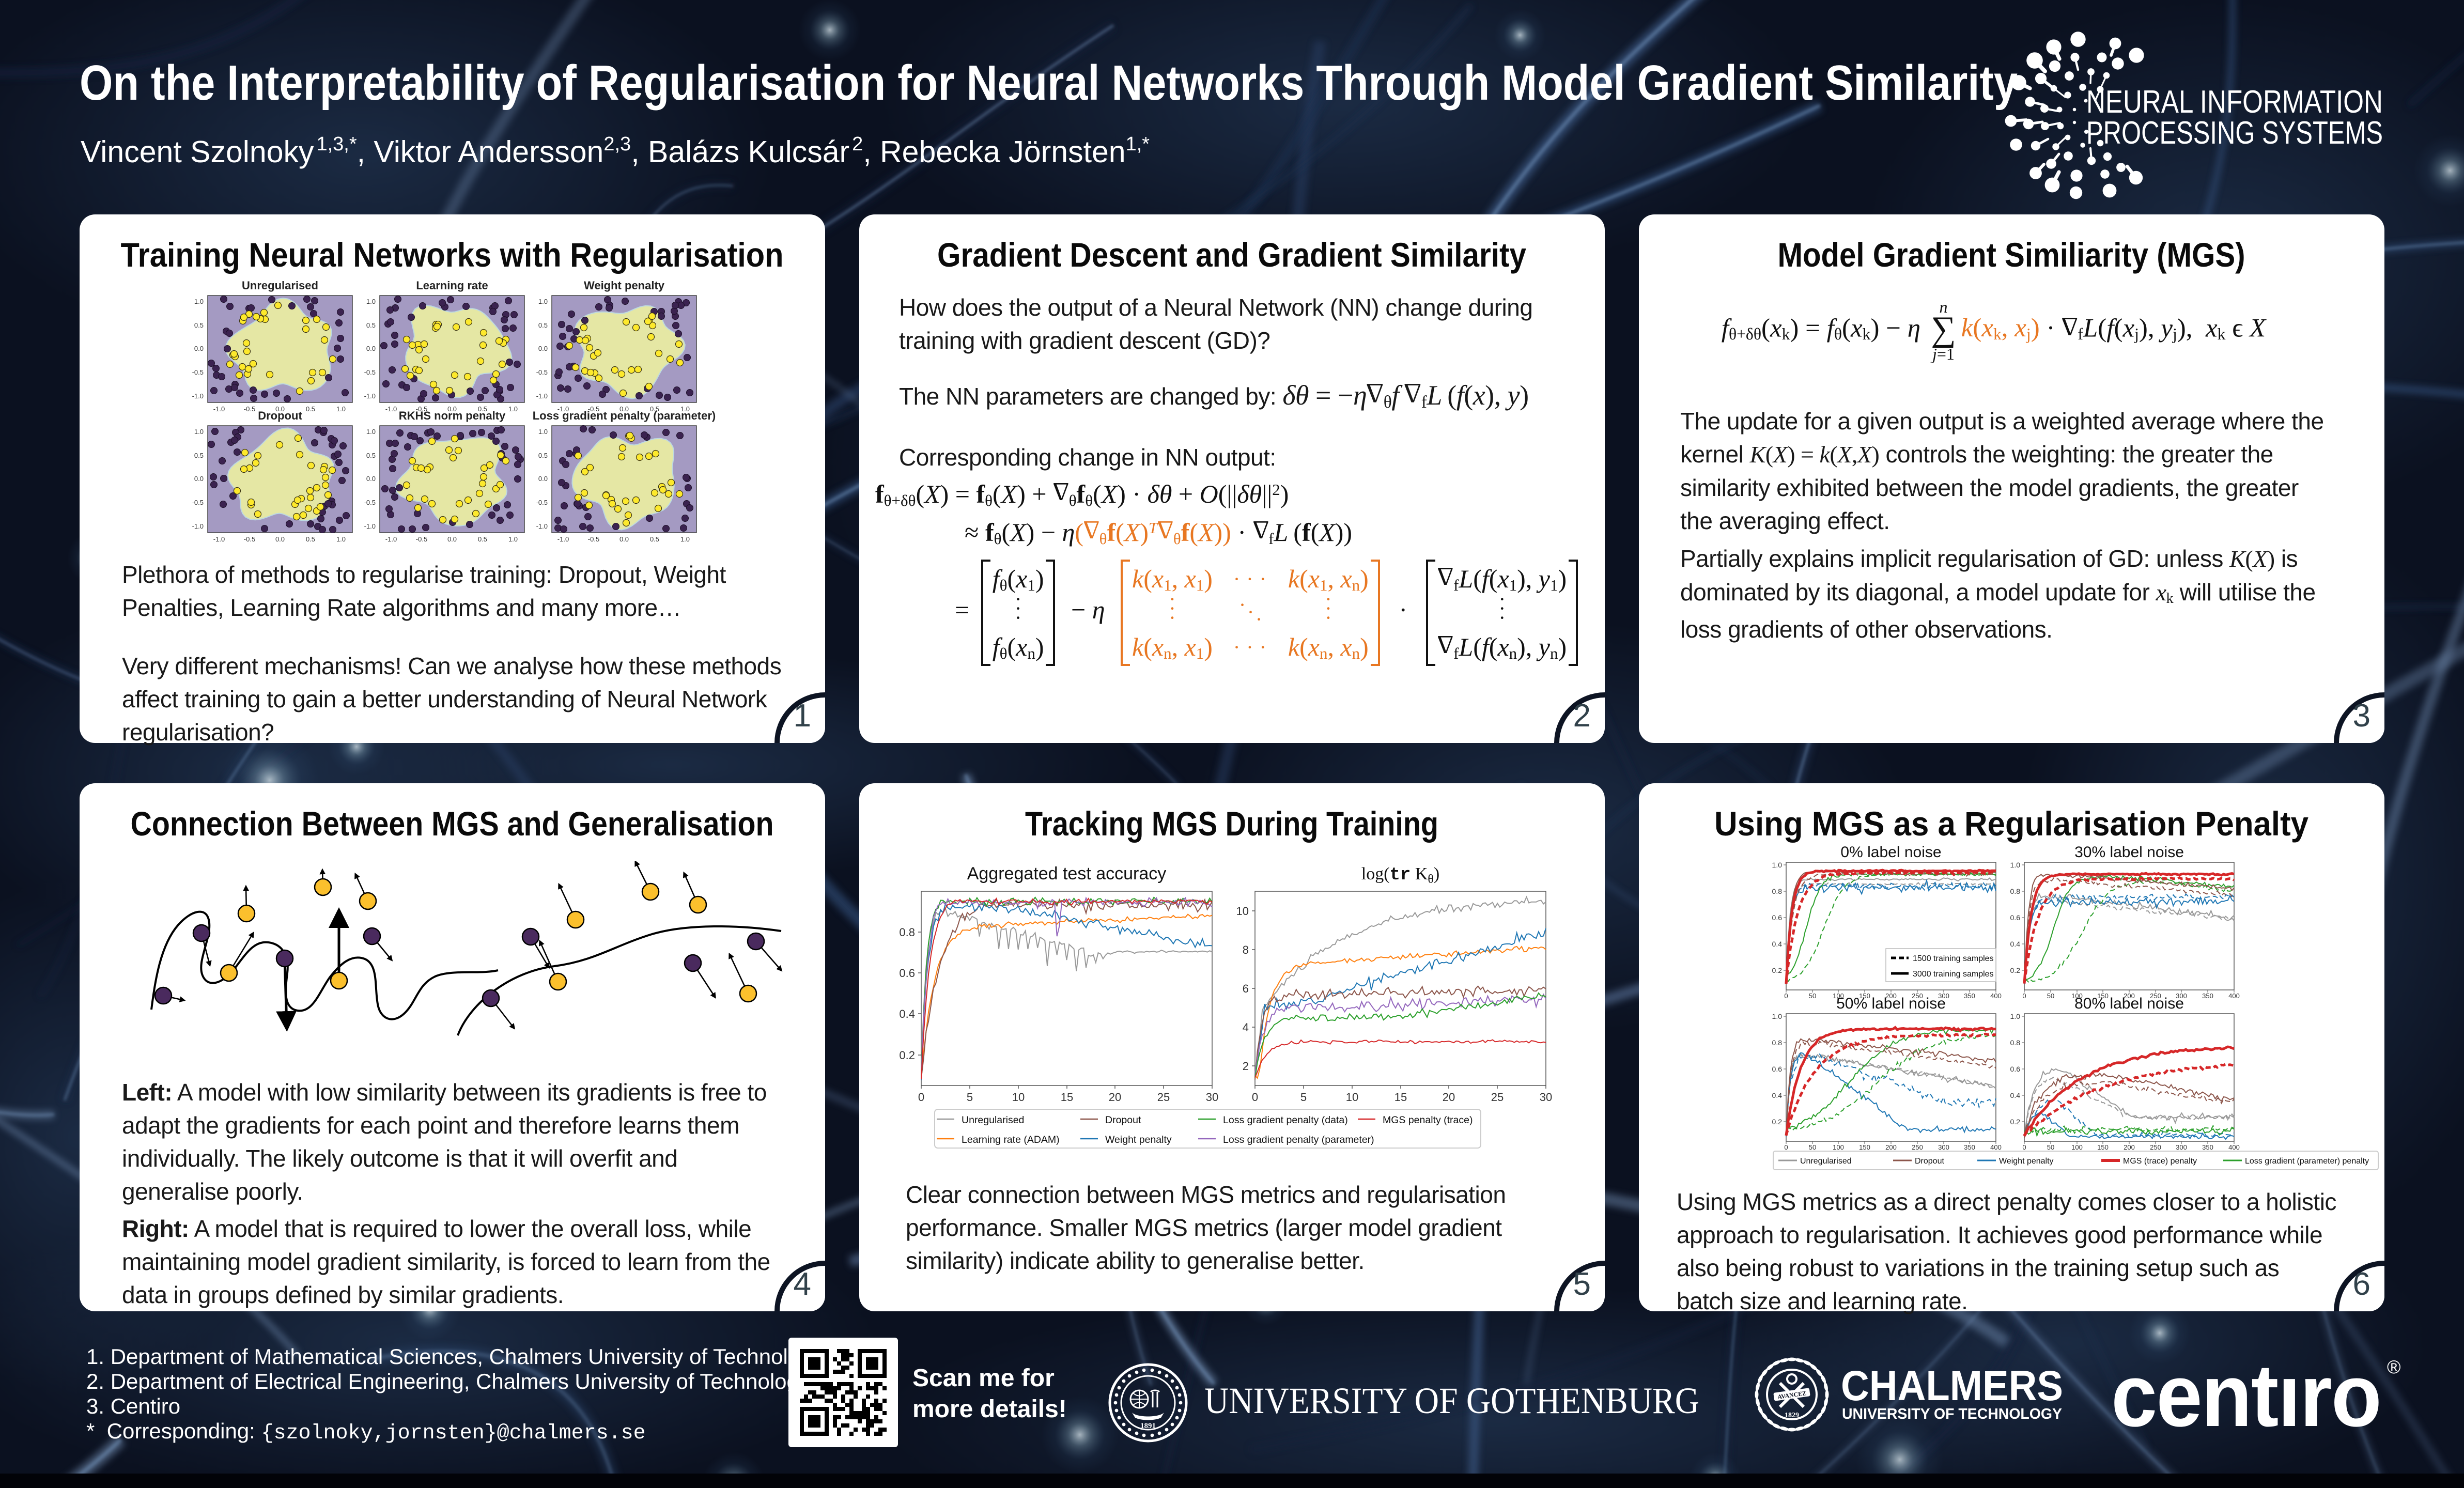 Image resolution: width=2464 pixels, height=1488 pixels. What do you see at coordinates (2011, 824) in the screenshot?
I see `svg-text:Using MGS as a Regularisation: Using MGS as a Regularisation Penalty` at bounding box center [2011, 824].